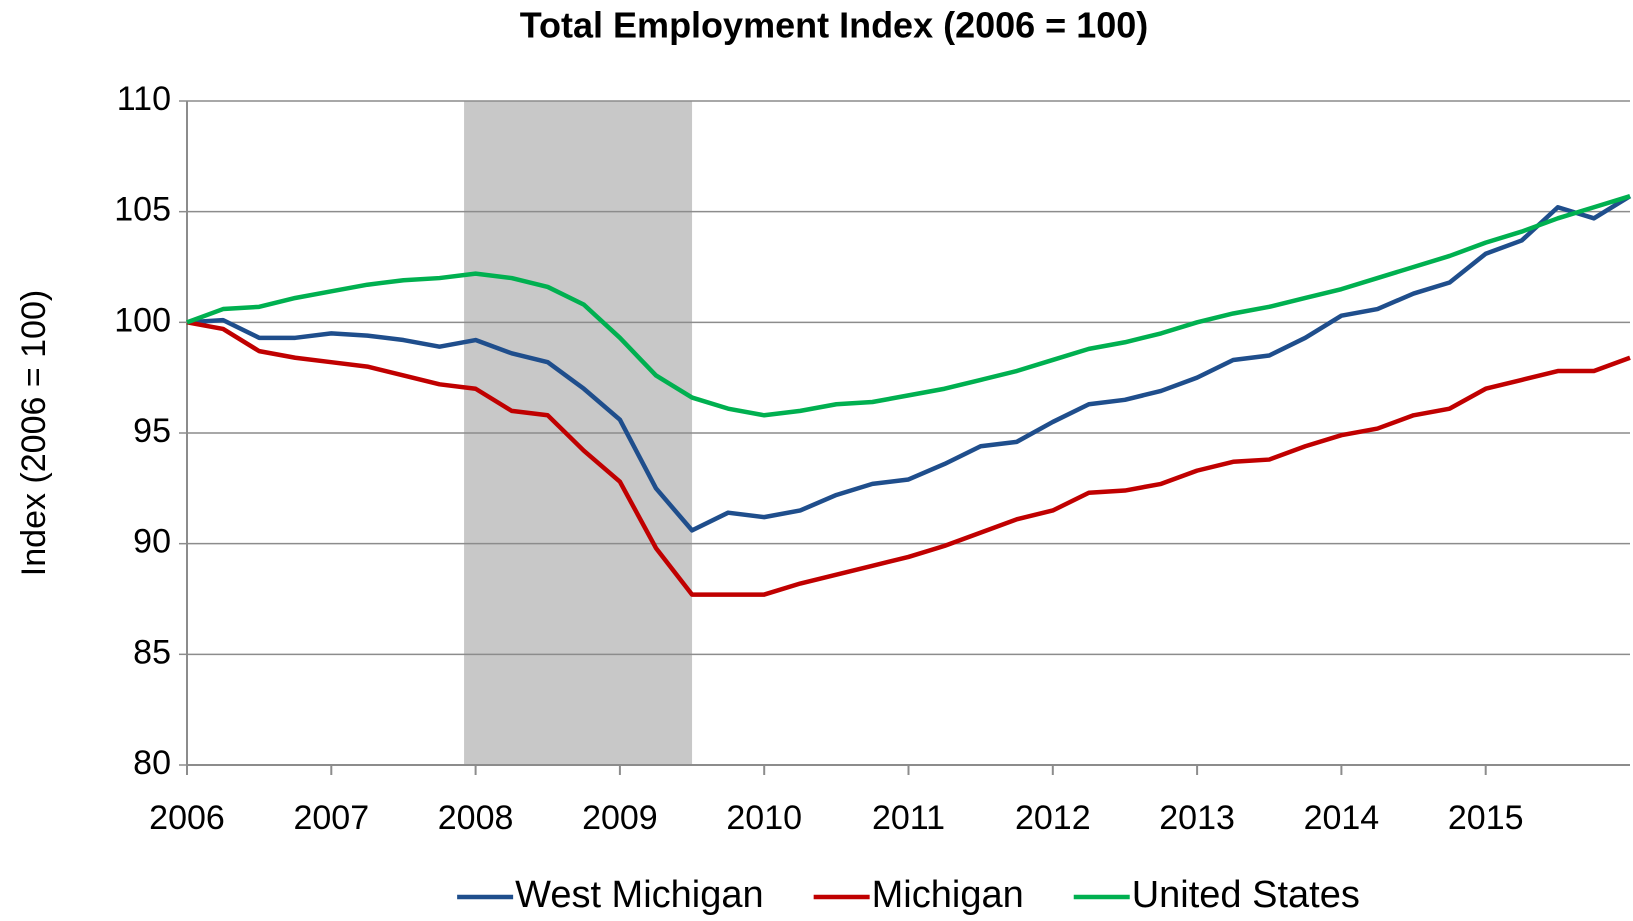  What do you see at coordinates (1486, 818) in the screenshot?
I see `x-tick-label: 2015` at bounding box center [1486, 818].